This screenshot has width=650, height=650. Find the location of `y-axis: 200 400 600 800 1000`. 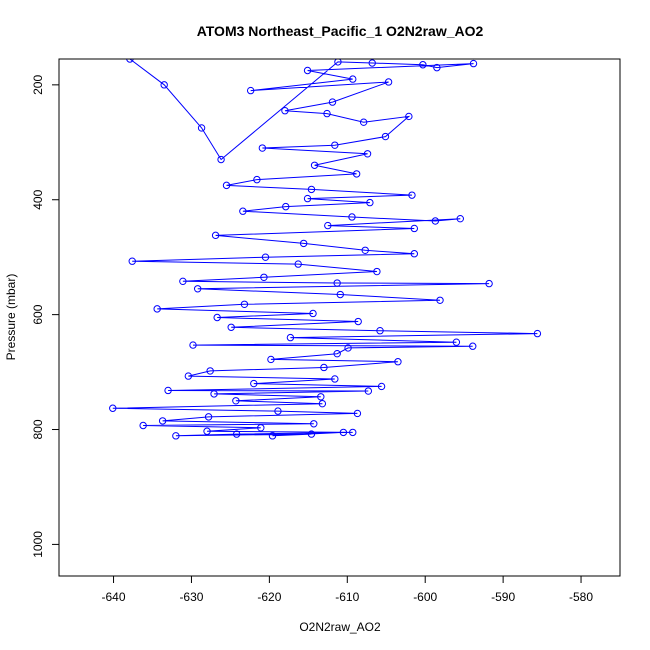

y-axis: 200 400 600 800 1000 is located at coordinates (45, 316).